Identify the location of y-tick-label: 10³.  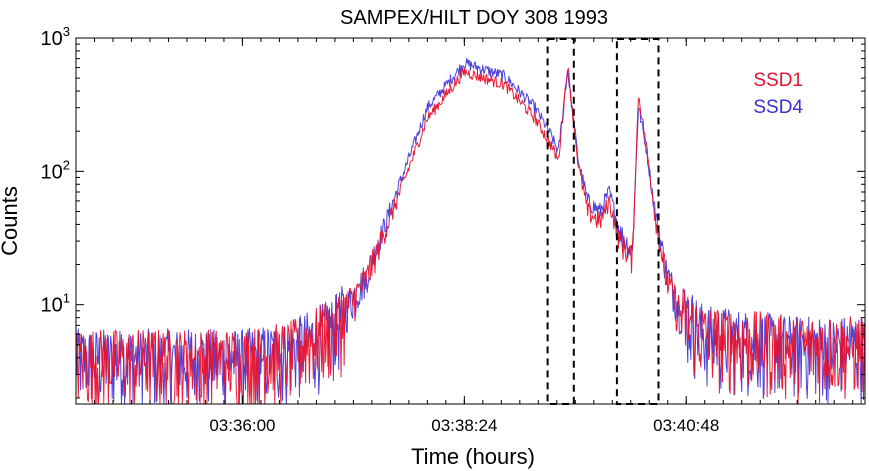
(55, 37).